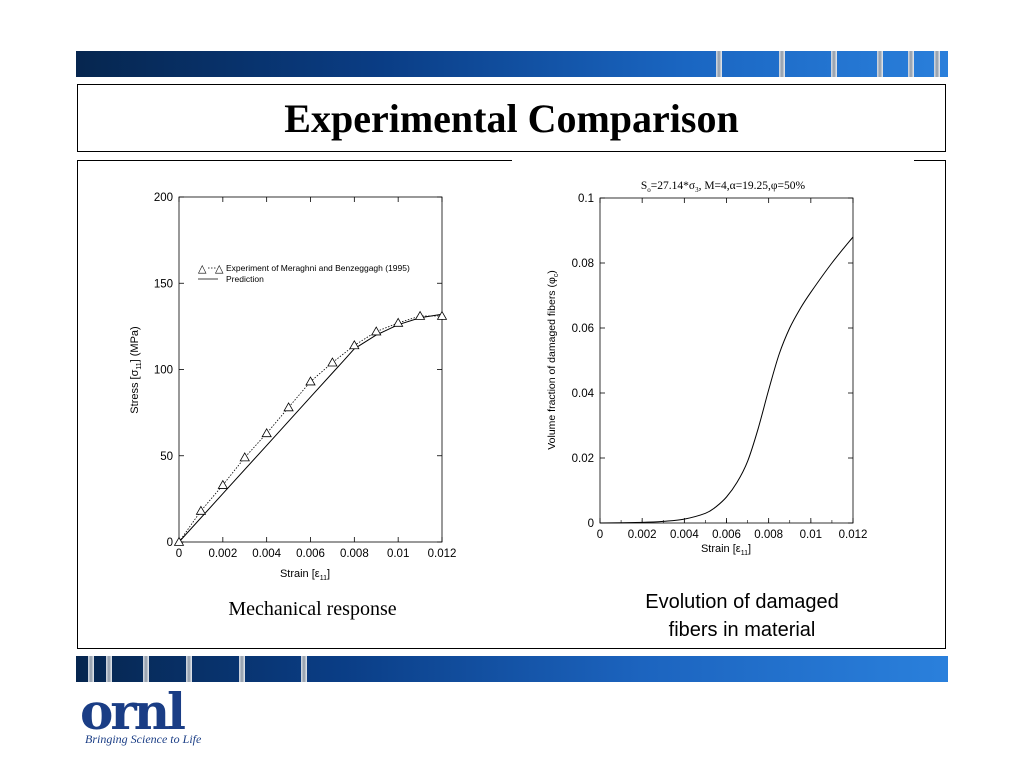 This screenshot has width=1024, height=768. What do you see at coordinates (742, 616) in the screenshot?
I see `caption-damaged-fibers: Evolution of damaged fibers in material` at bounding box center [742, 616].